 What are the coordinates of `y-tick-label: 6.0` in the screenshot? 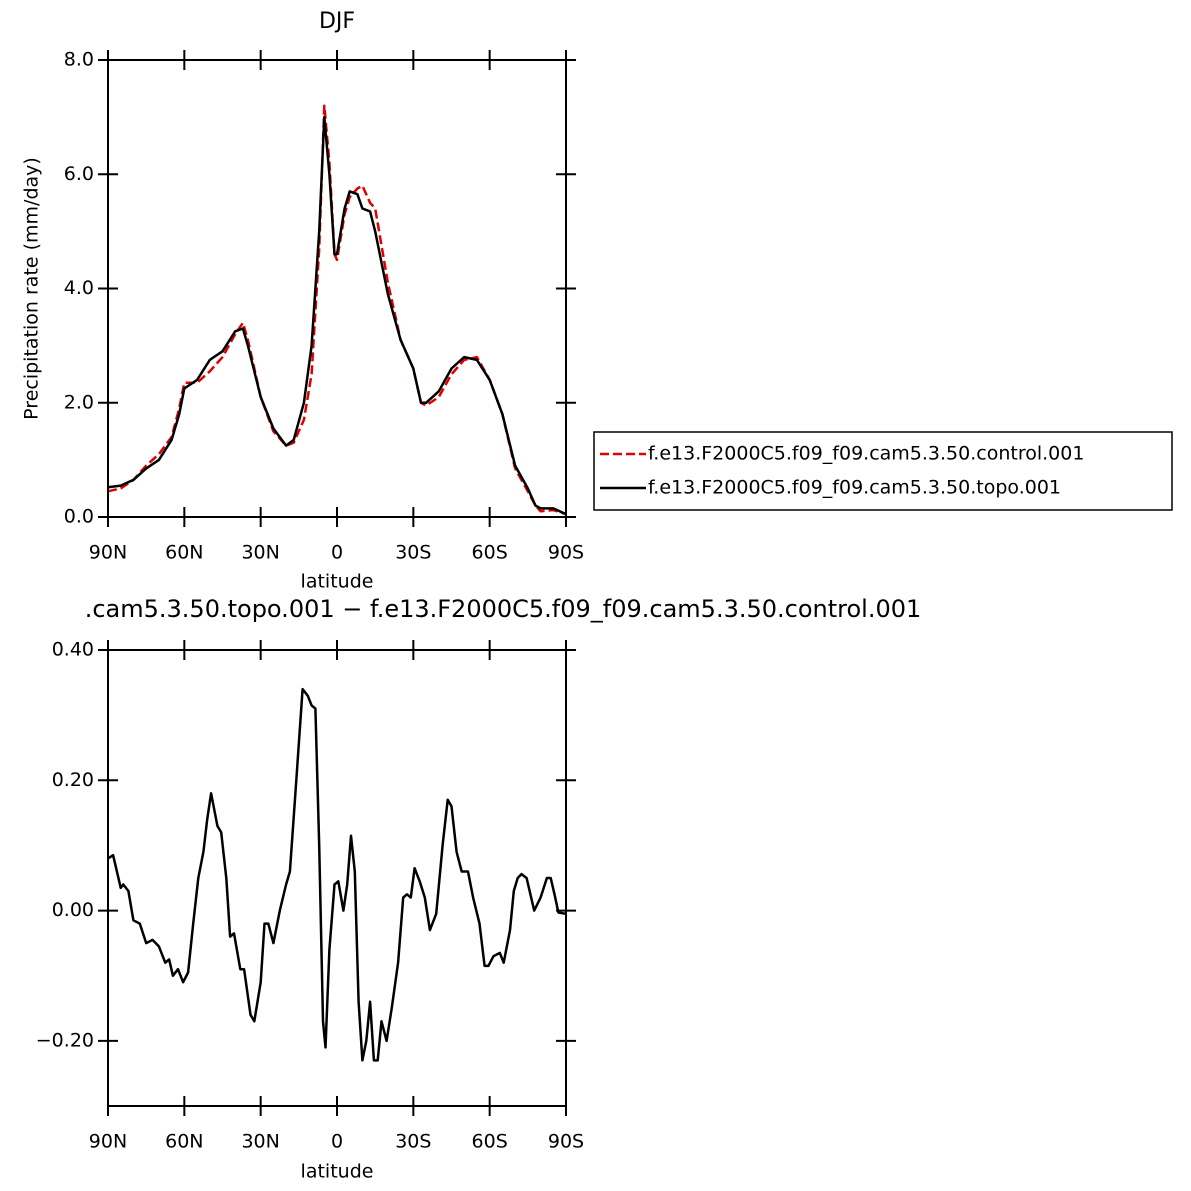 It's located at (79, 174).